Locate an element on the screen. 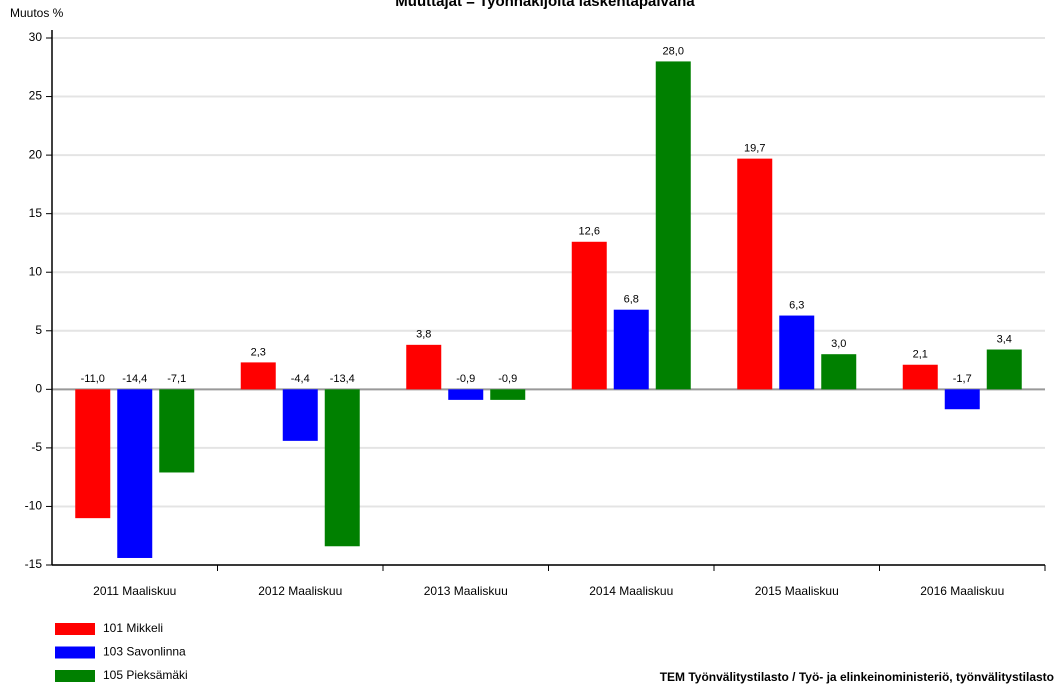  x-tick-label: 2013 Maaliskuu is located at coordinates (466, 591).